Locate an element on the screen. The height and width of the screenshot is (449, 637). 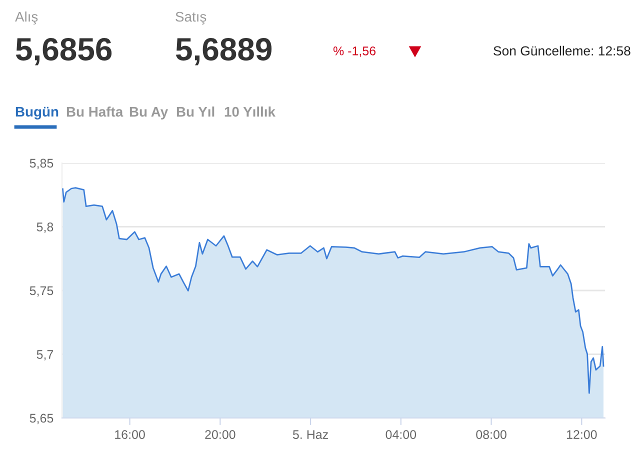
text: Son Güncelleme: 12:58 is located at coordinates (562, 51).